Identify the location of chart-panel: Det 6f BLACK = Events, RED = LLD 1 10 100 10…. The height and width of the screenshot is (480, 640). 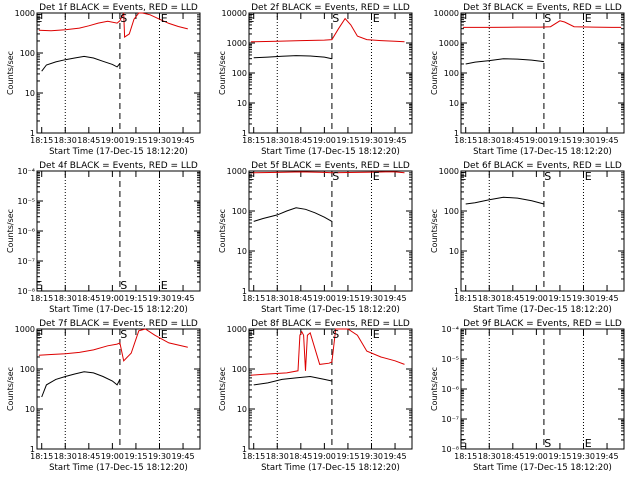
(527, 238).